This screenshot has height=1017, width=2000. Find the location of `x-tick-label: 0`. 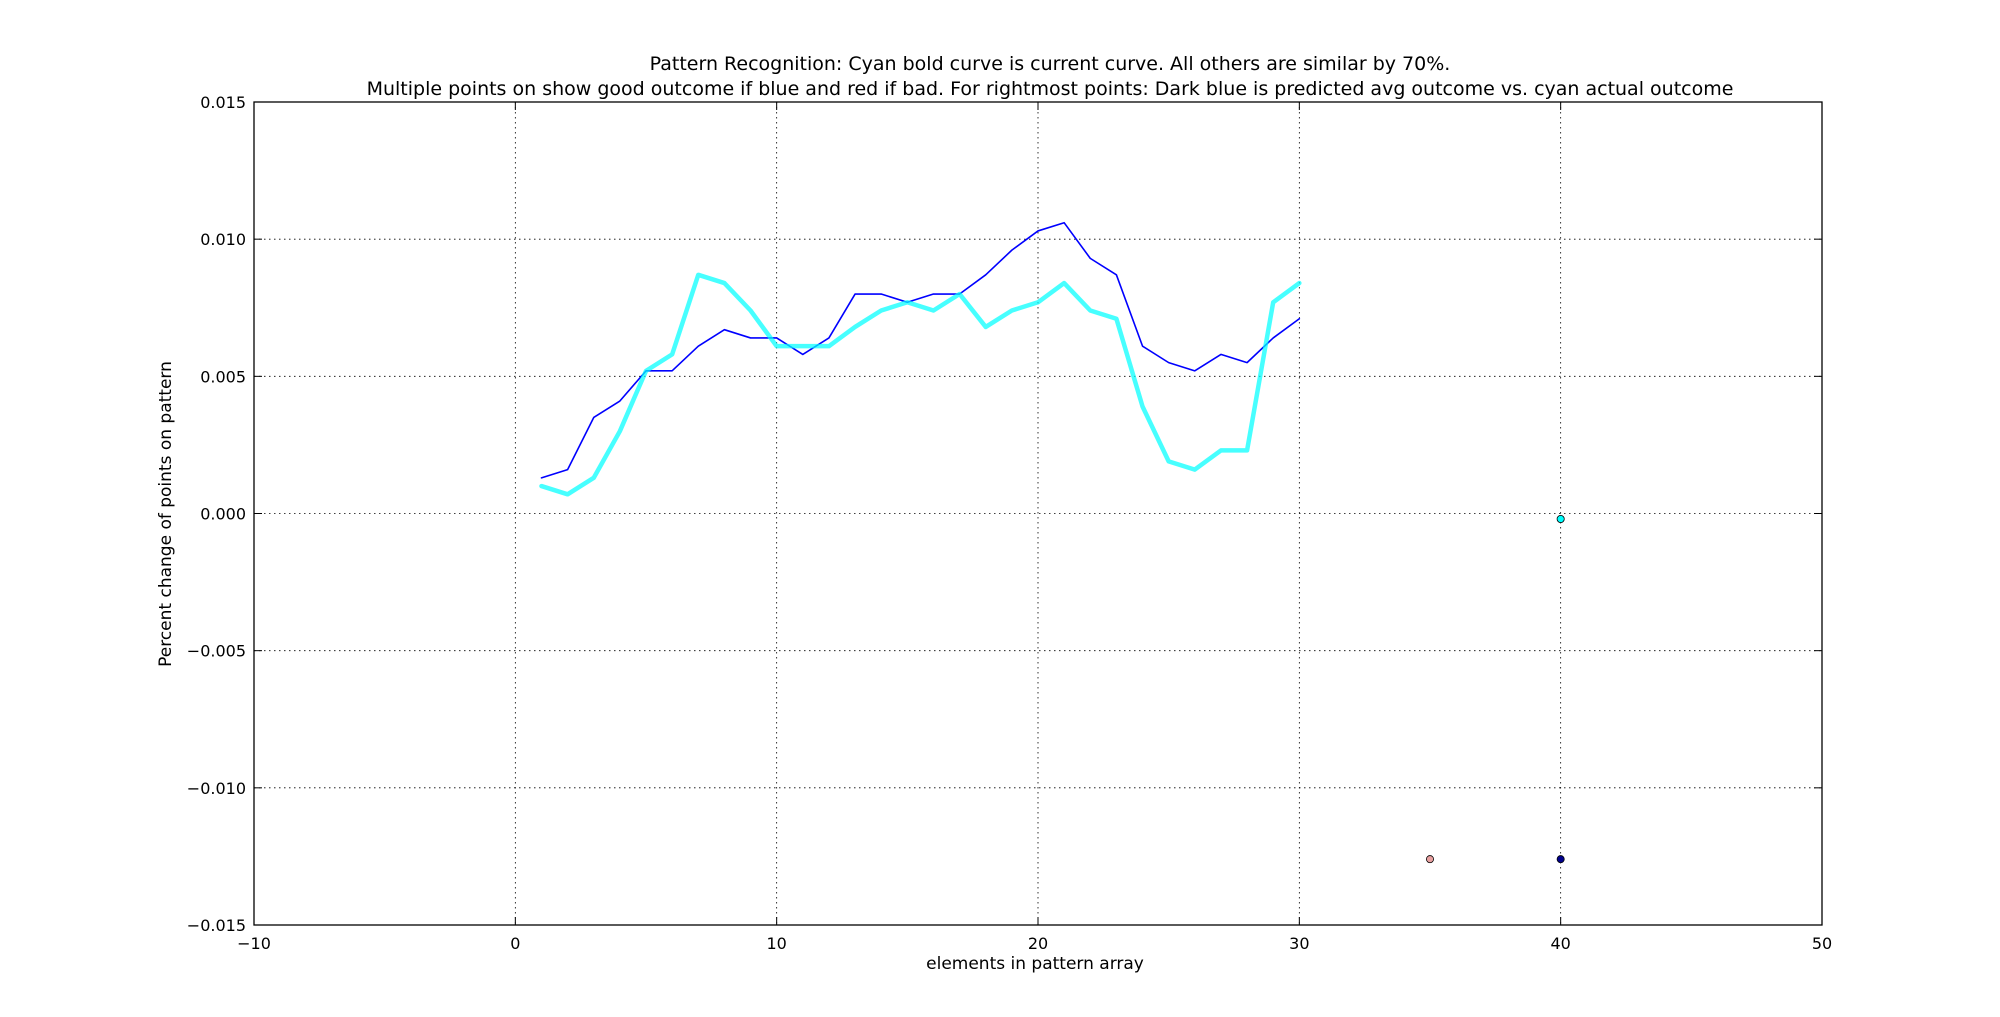

x-tick-label: 0 is located at coordinates (515, 943).